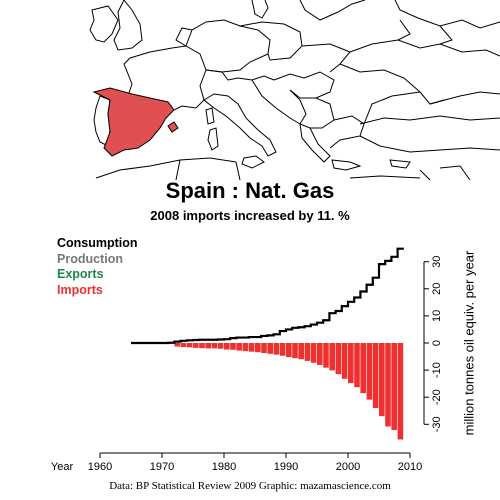  Describe the element at coordinates (80, 289) in the screenshot. I see `legend-imports: Imports` at that location.